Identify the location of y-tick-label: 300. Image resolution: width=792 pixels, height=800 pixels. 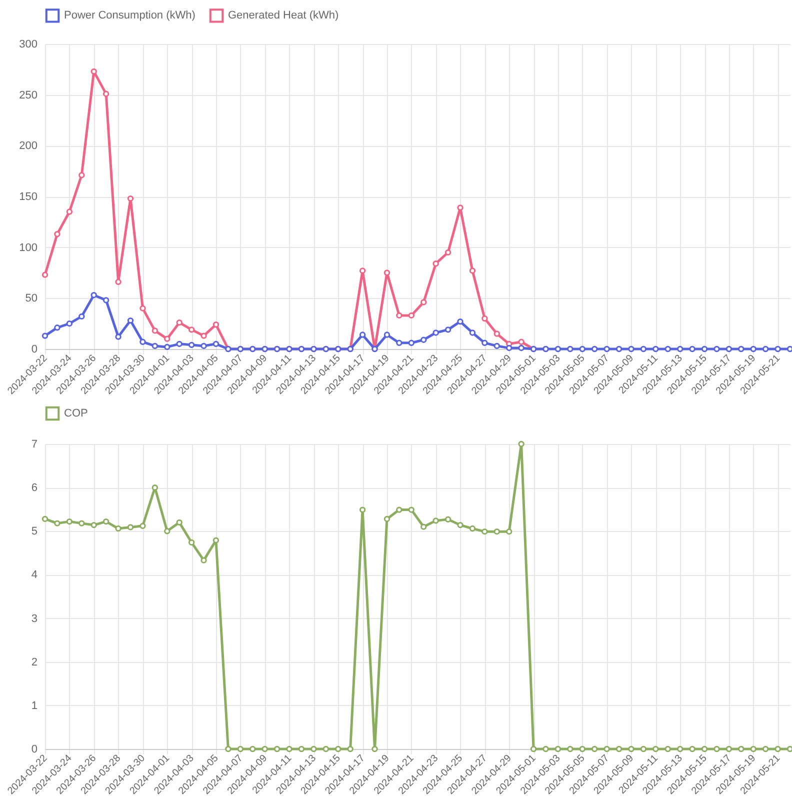
(28, 44).